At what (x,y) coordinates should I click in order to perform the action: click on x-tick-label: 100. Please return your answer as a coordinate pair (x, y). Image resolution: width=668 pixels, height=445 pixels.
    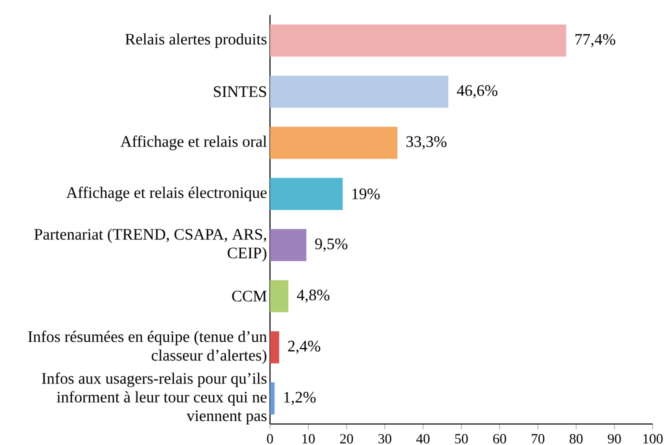
    Looking at the image, I should click on (653, 439).